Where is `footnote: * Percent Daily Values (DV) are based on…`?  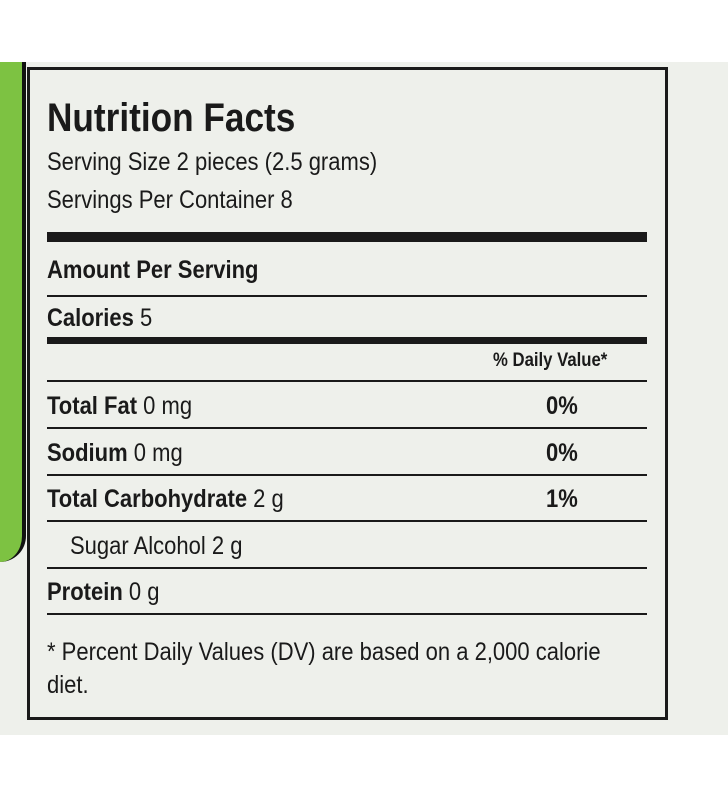
footnote: * Percent Daily Values (DV) are based on… is located at coordinates (324, 668).